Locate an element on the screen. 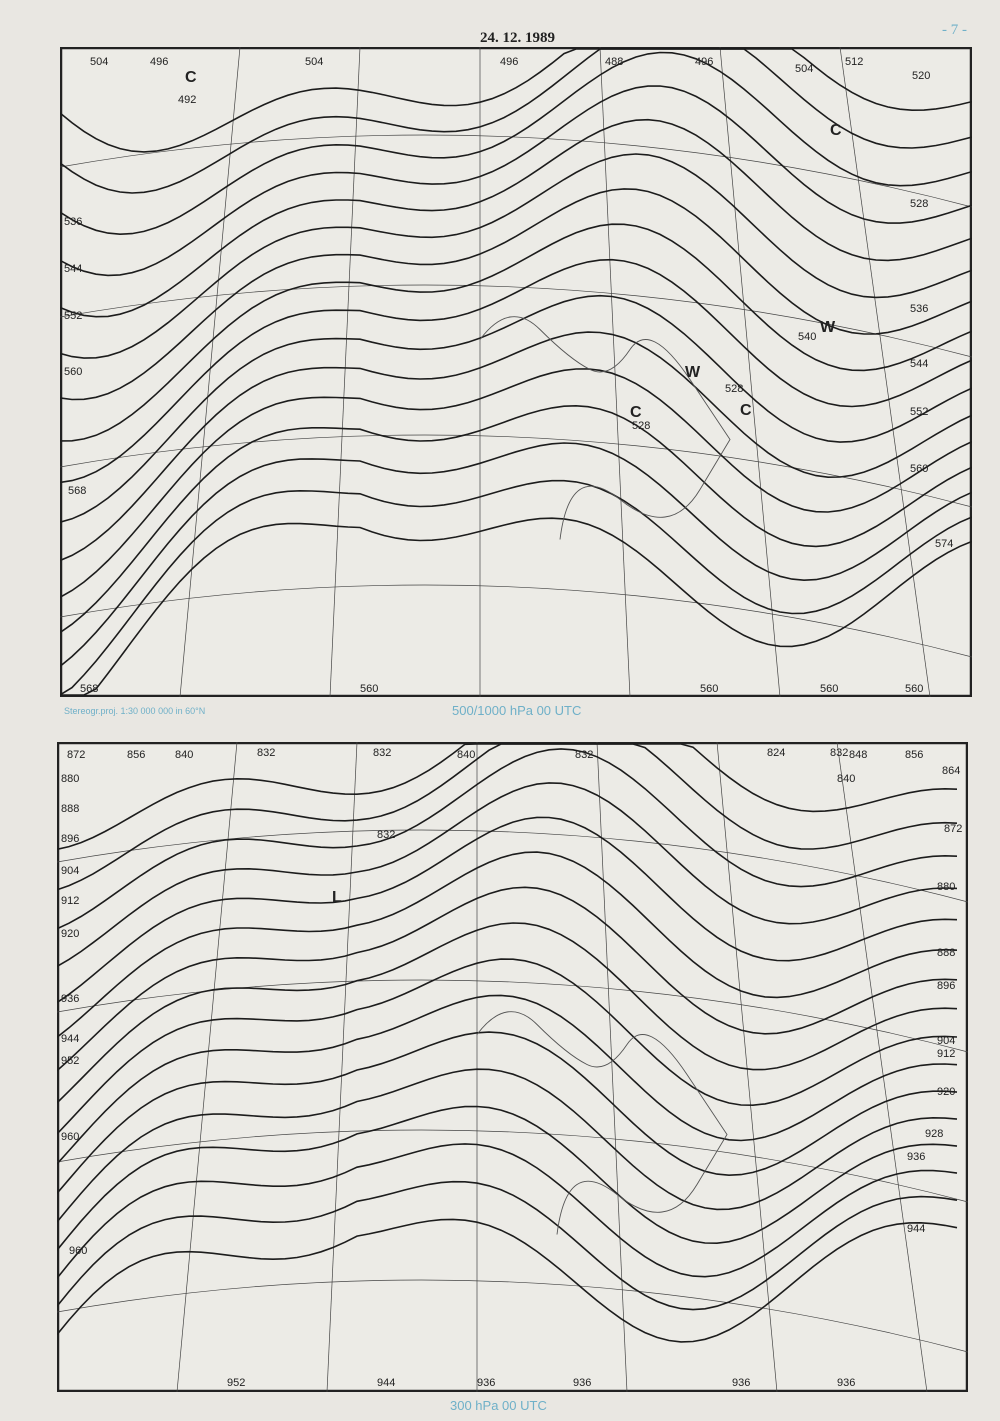 The image size is (1000, 1421). projection-note: Stereogr.proj. 1:30 000 000 in 60°N is located at coordinates (135, 711).